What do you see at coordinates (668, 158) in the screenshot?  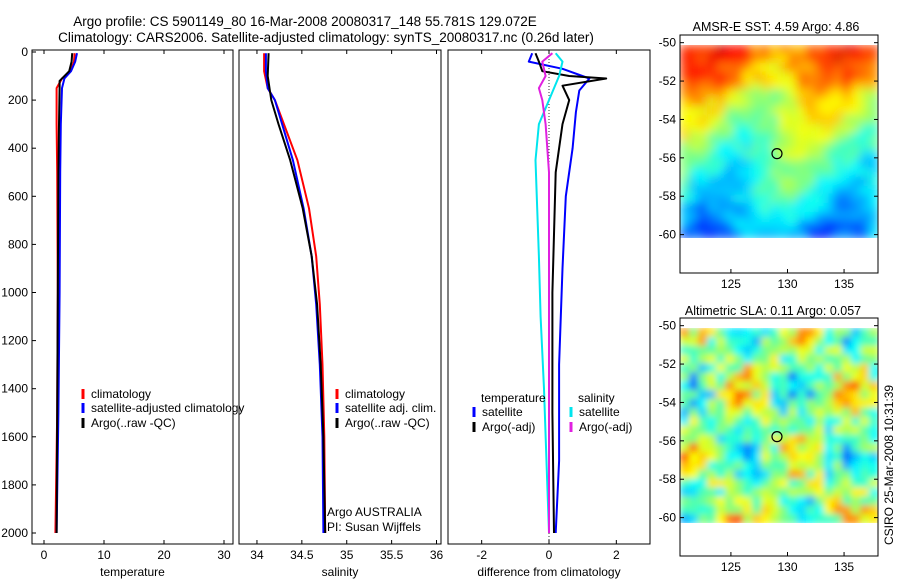 I see `sst-map-ytick-label: -56` at bounding box center [668, 158].